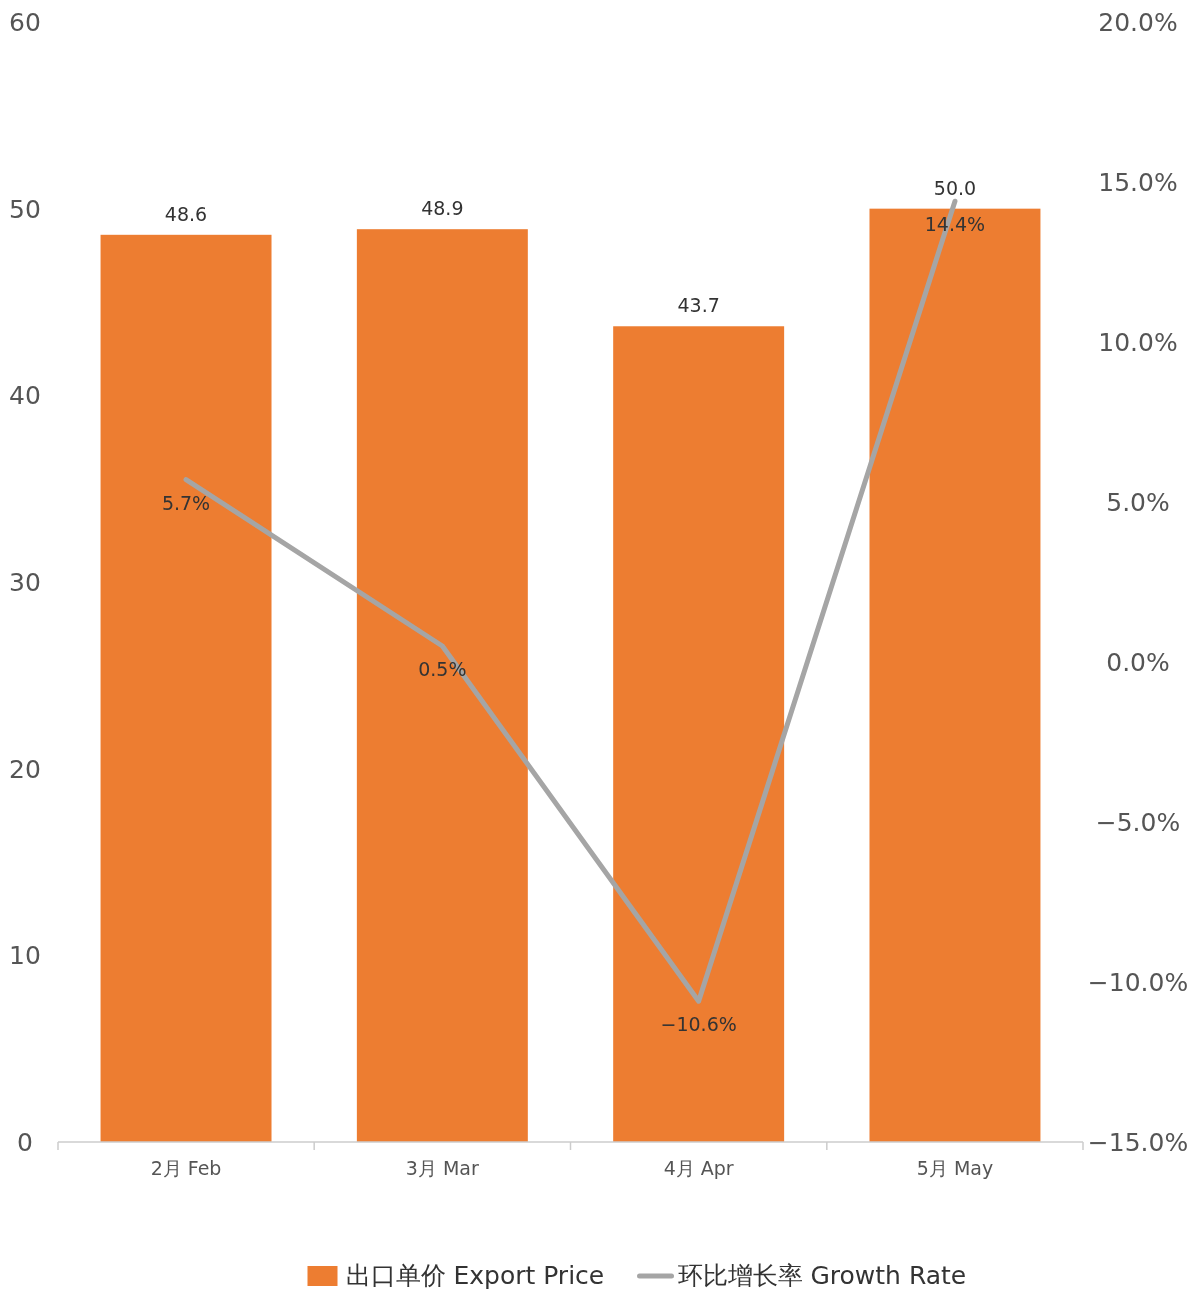 This screenshot has height=1313, width=1200. I want to click on x-tick-label: 4月 Apr, so click(698, 1168).